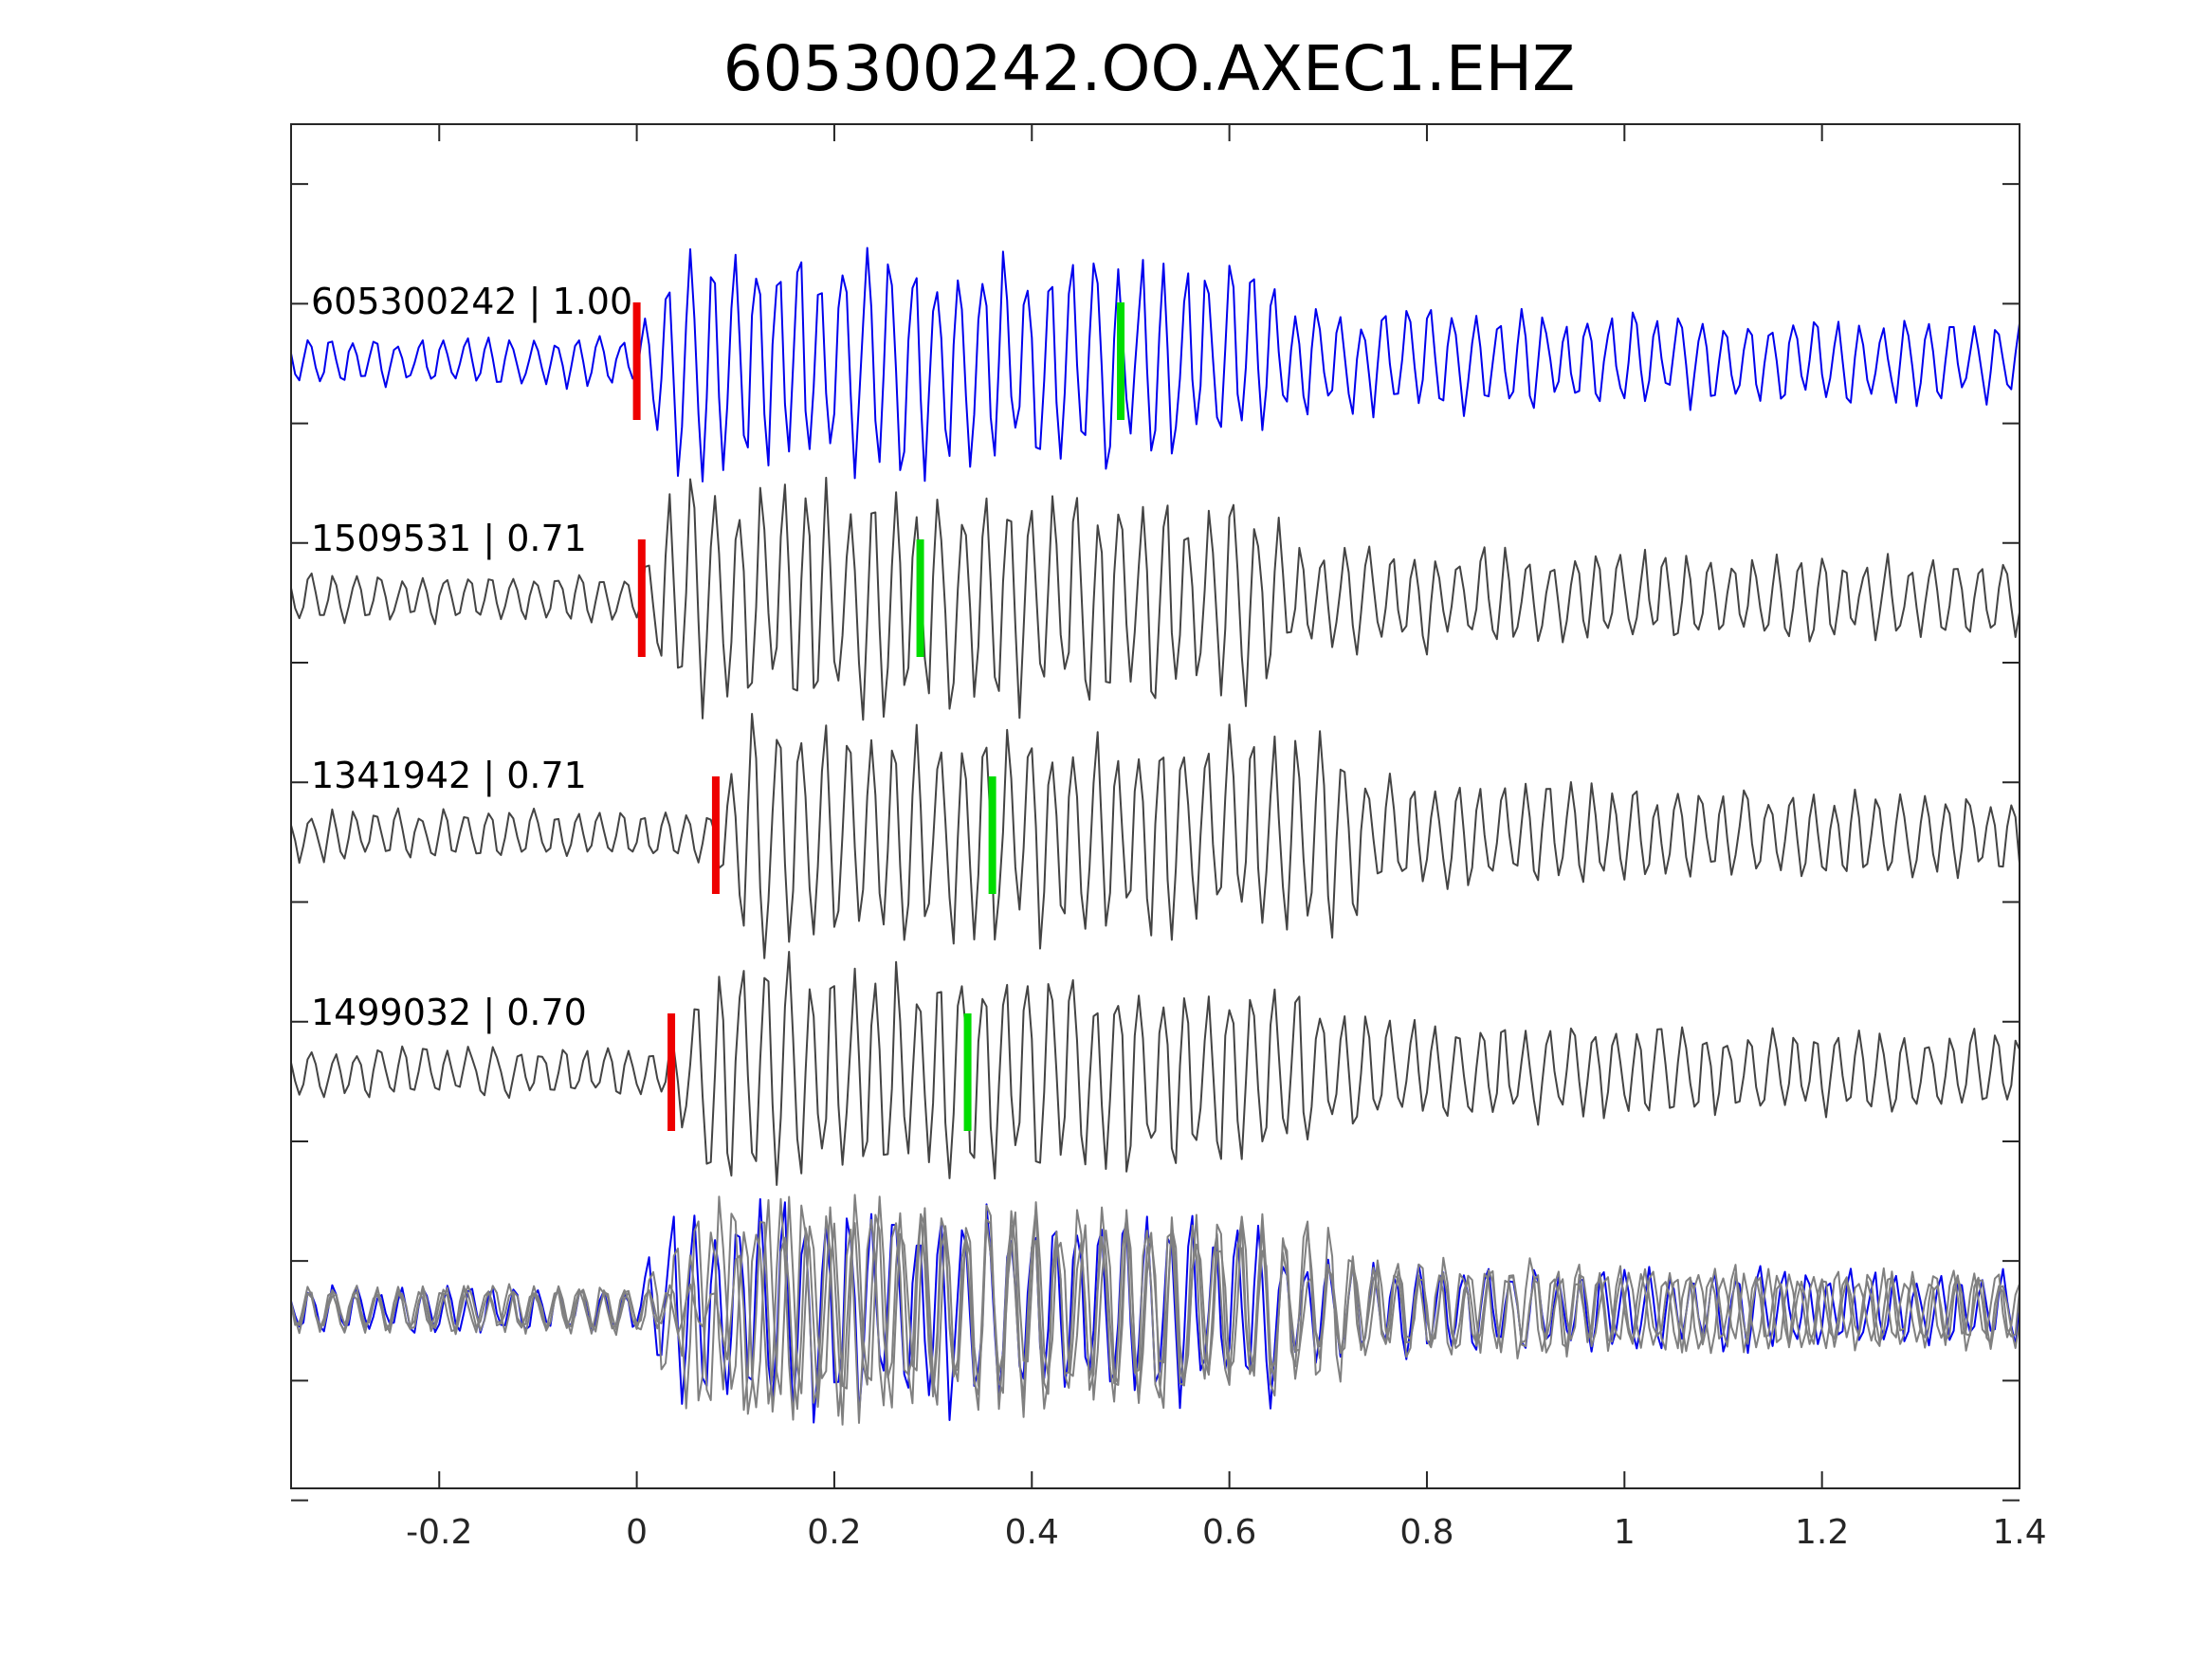 This screenshot has width=2212, height=1659. I want to click on x-tick-labels: -0.2 0 0.2 0.4 0.6 0.8 1 1.2 1.4, so click(1226, 1532).